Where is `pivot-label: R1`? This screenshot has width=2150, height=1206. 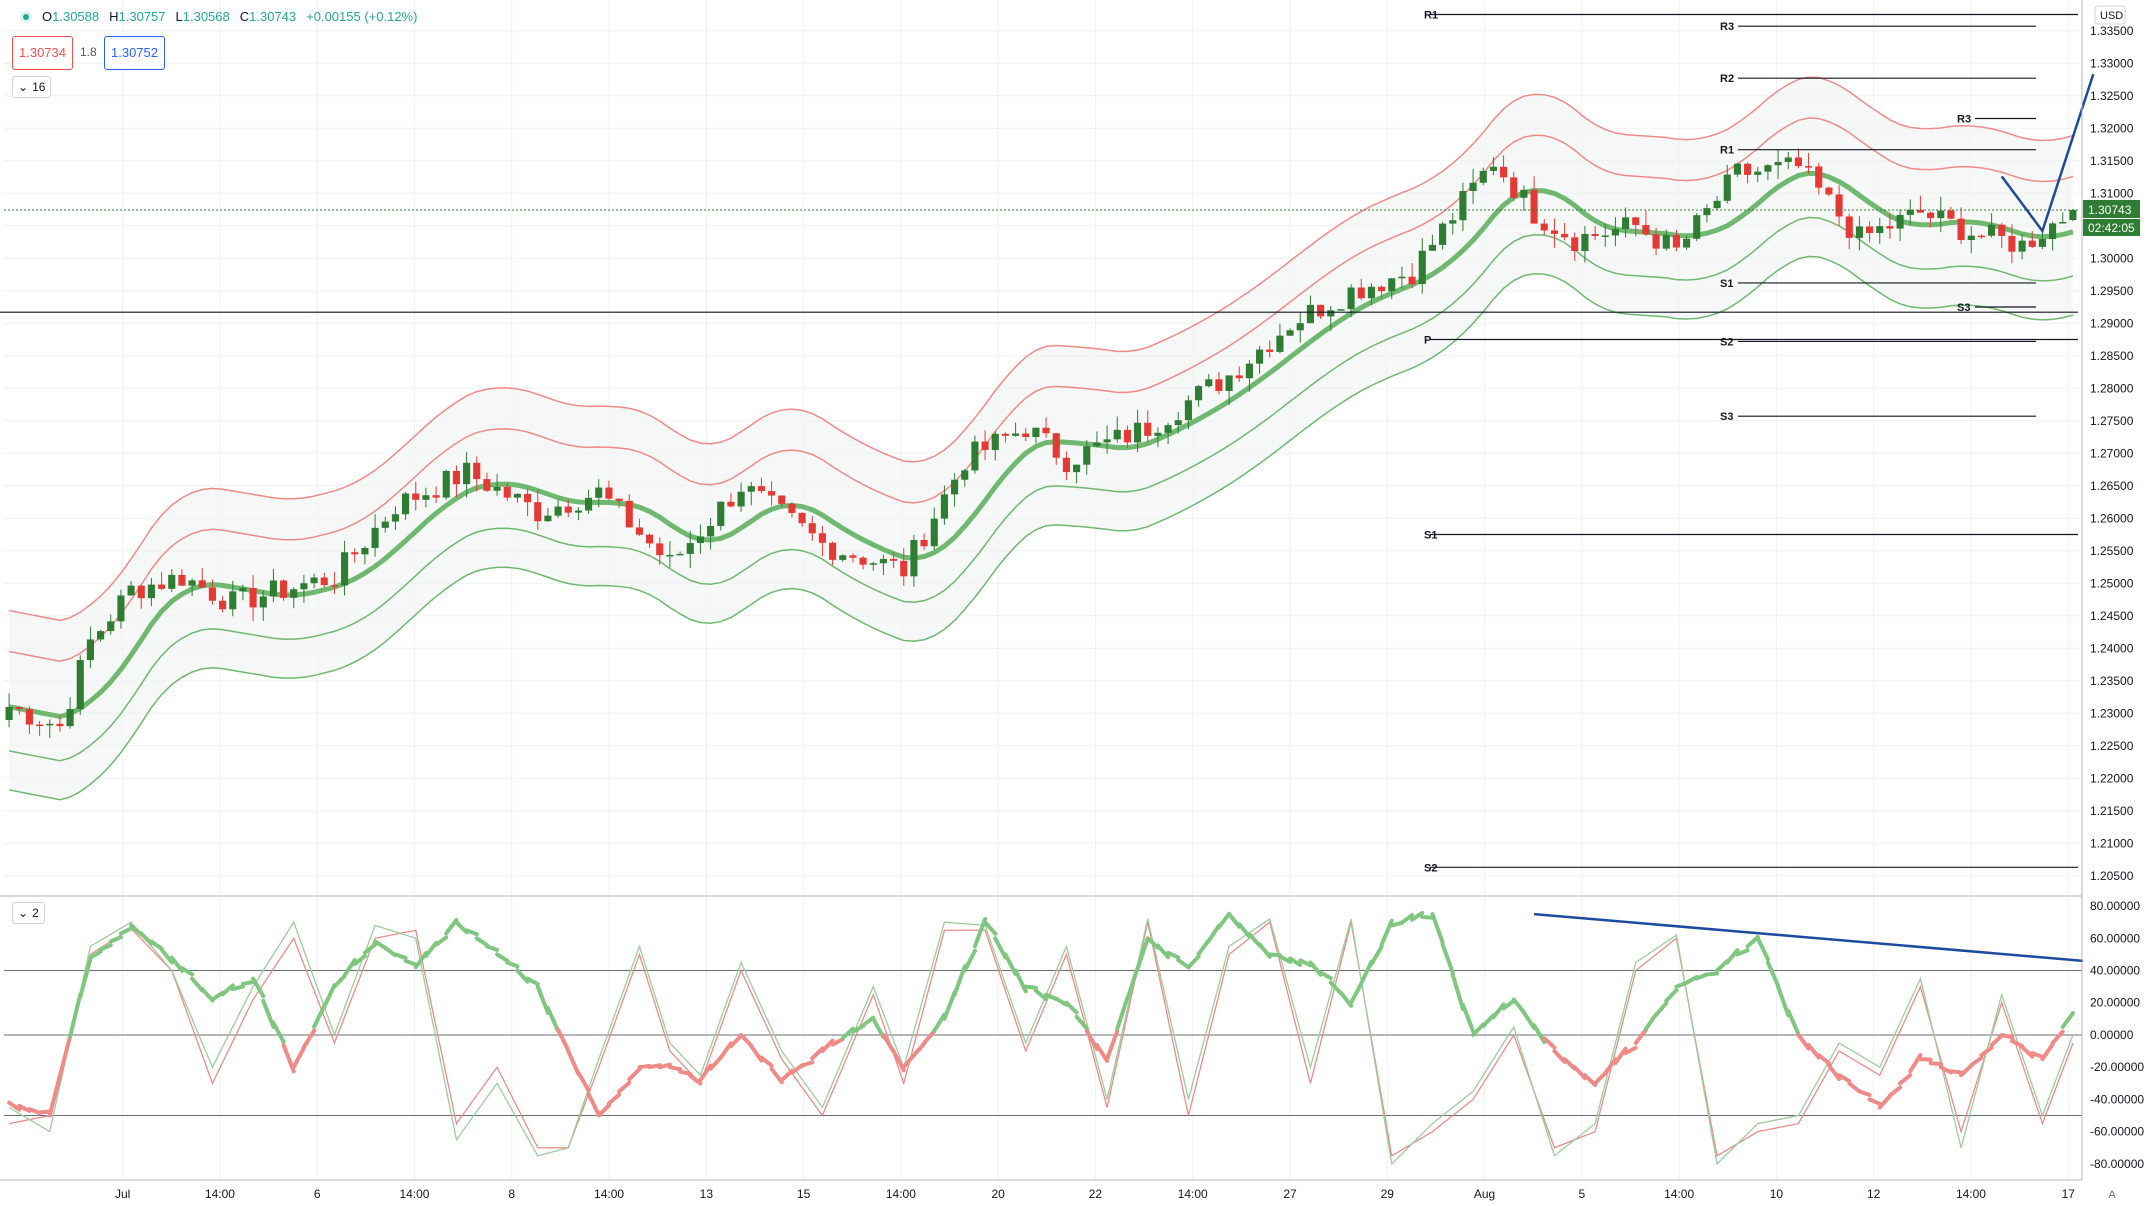
pivot-label: R1 is located at coordinates (1727, 151).